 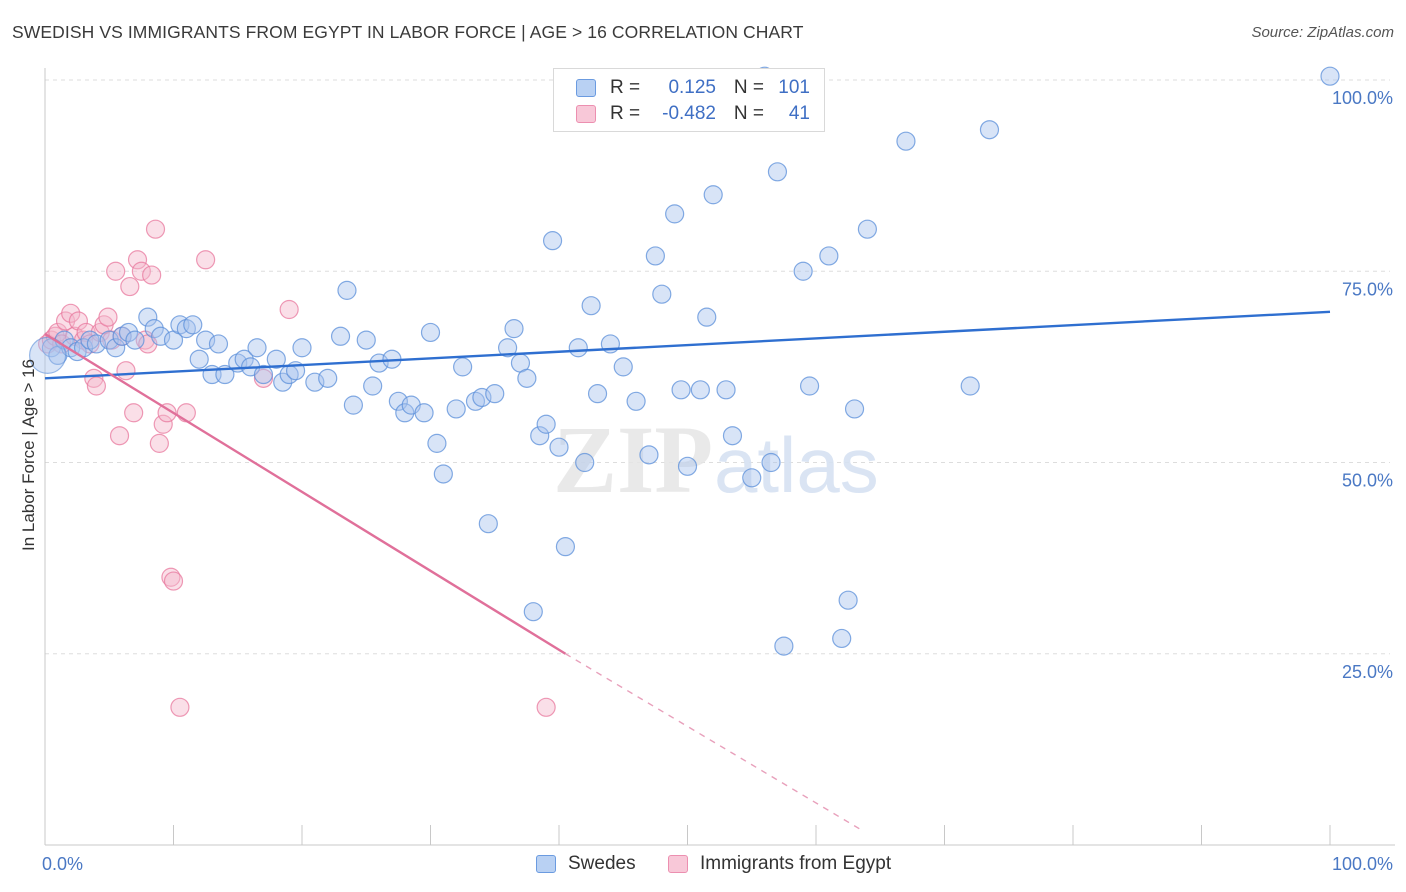 I want to click on y-tick-label: 25.0%, so click(x=1367, y=672).